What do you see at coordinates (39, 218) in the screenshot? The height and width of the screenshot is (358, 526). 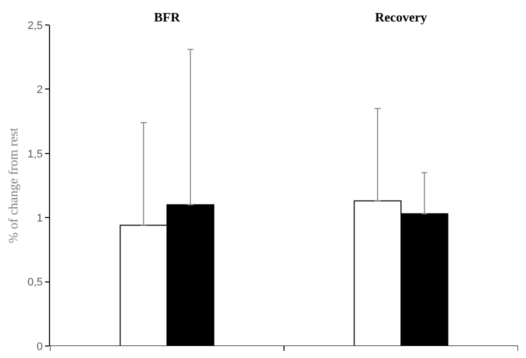 I see `y-tick-label: 1` at bounding box center [39, 218].